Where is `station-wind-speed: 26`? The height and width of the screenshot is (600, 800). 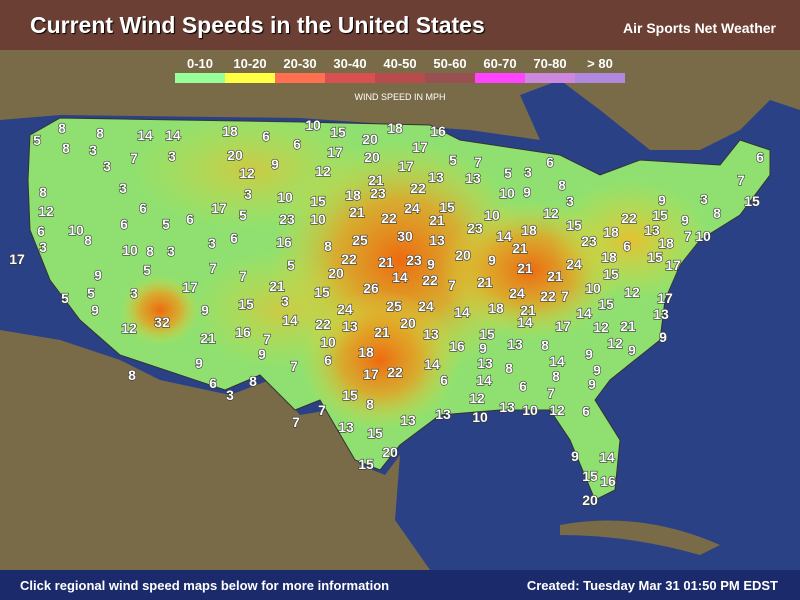
station-wind-speed: 26 is located at coordinates (371, 288).